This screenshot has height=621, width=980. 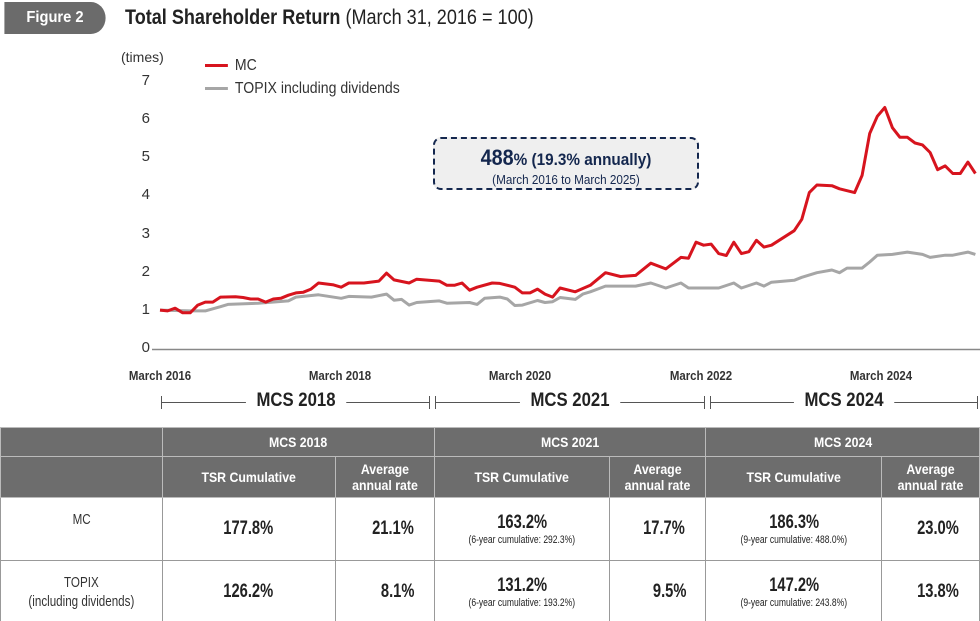 I want to click on legend-item-mc: MC, so click(x=231, y=66).